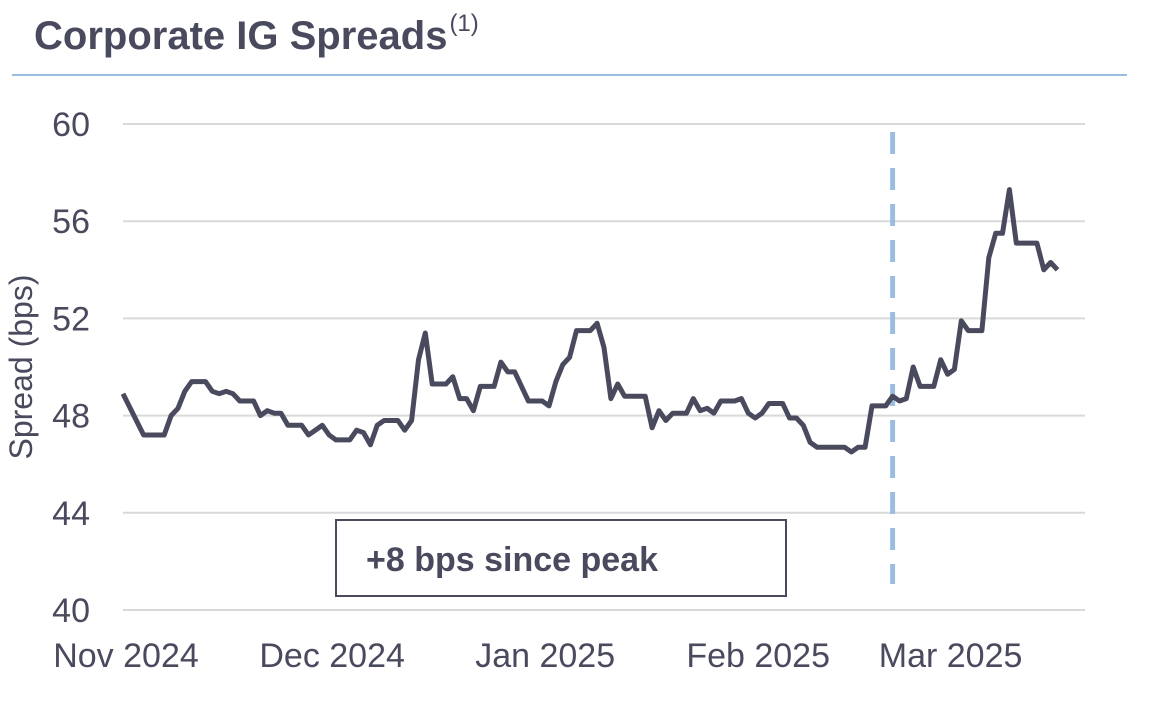 This screenshot has width=1153, height=706. I want to click on y-tick-label: 60, so click(71, 125).